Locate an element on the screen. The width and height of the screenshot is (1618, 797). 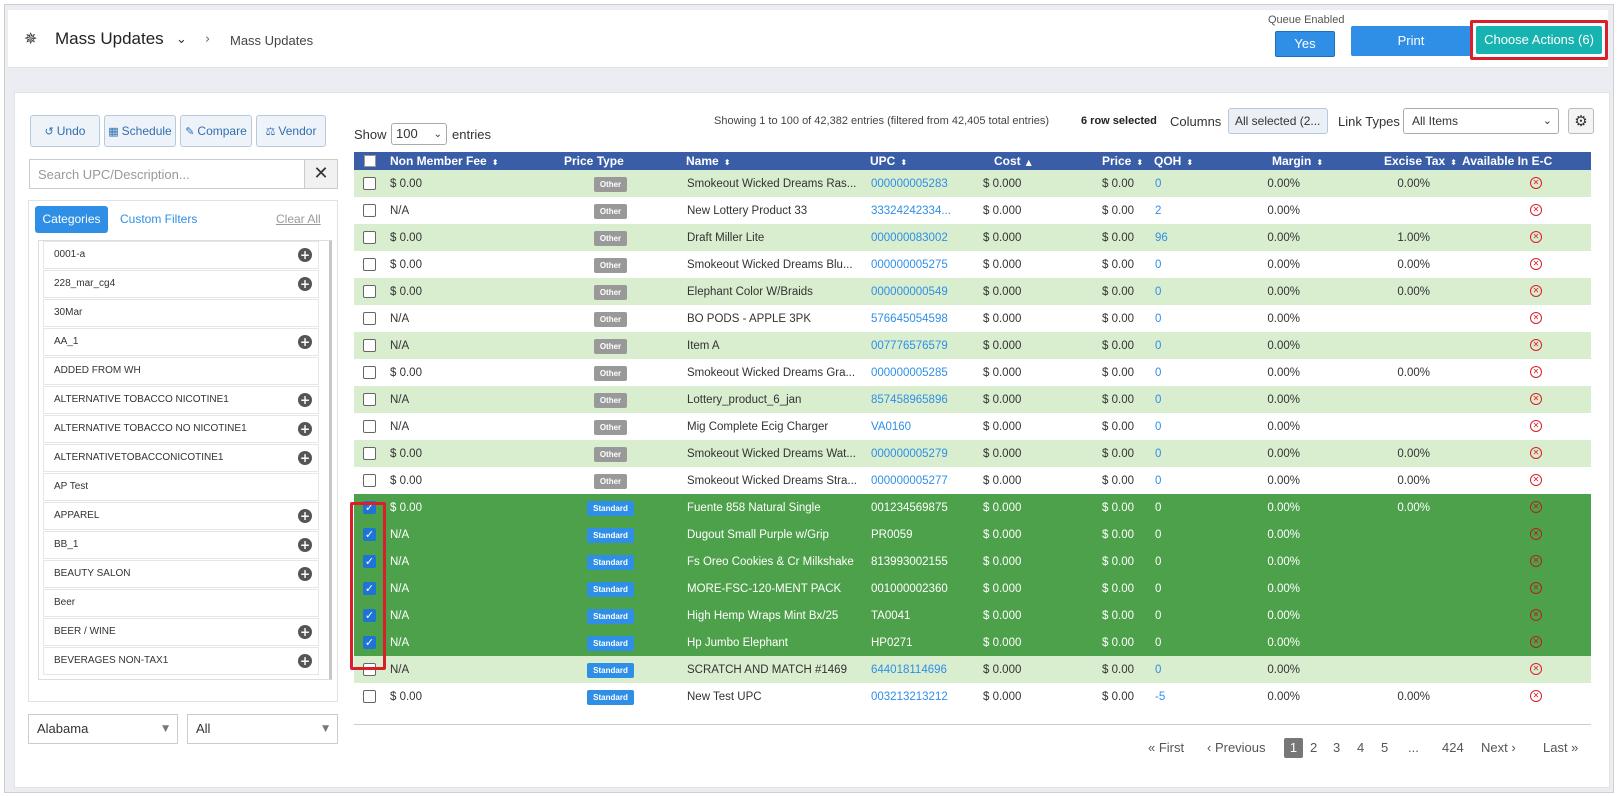
compare-button: ✎ Compare is located at coordinates (216, 131).